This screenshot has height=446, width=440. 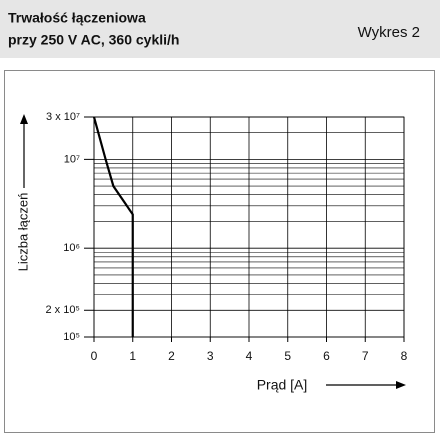 I want to click on header-band, so click(x=220, y=29).